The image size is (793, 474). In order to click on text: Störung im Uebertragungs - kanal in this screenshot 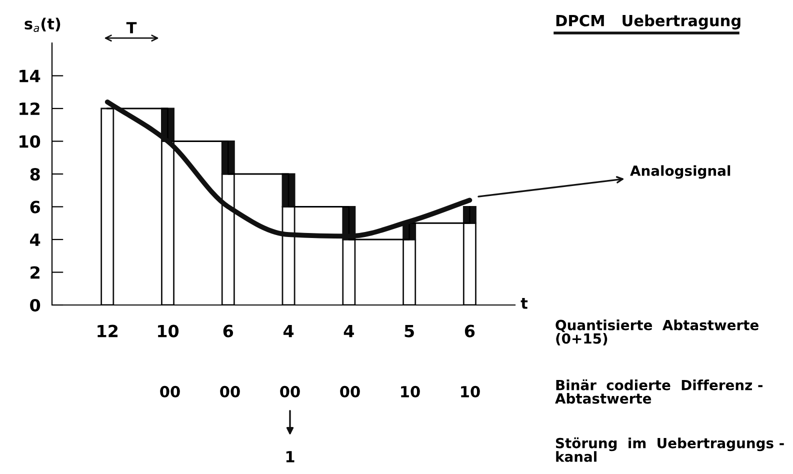, I will do `click(670, 449)`.